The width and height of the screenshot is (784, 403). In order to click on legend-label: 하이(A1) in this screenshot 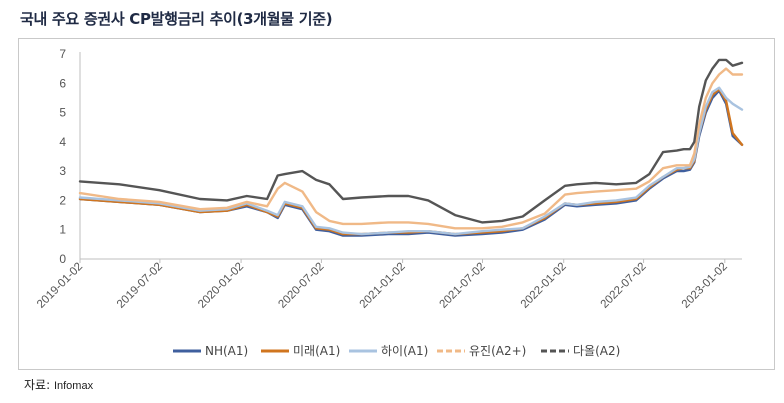, I will do `click(404, 351)`.